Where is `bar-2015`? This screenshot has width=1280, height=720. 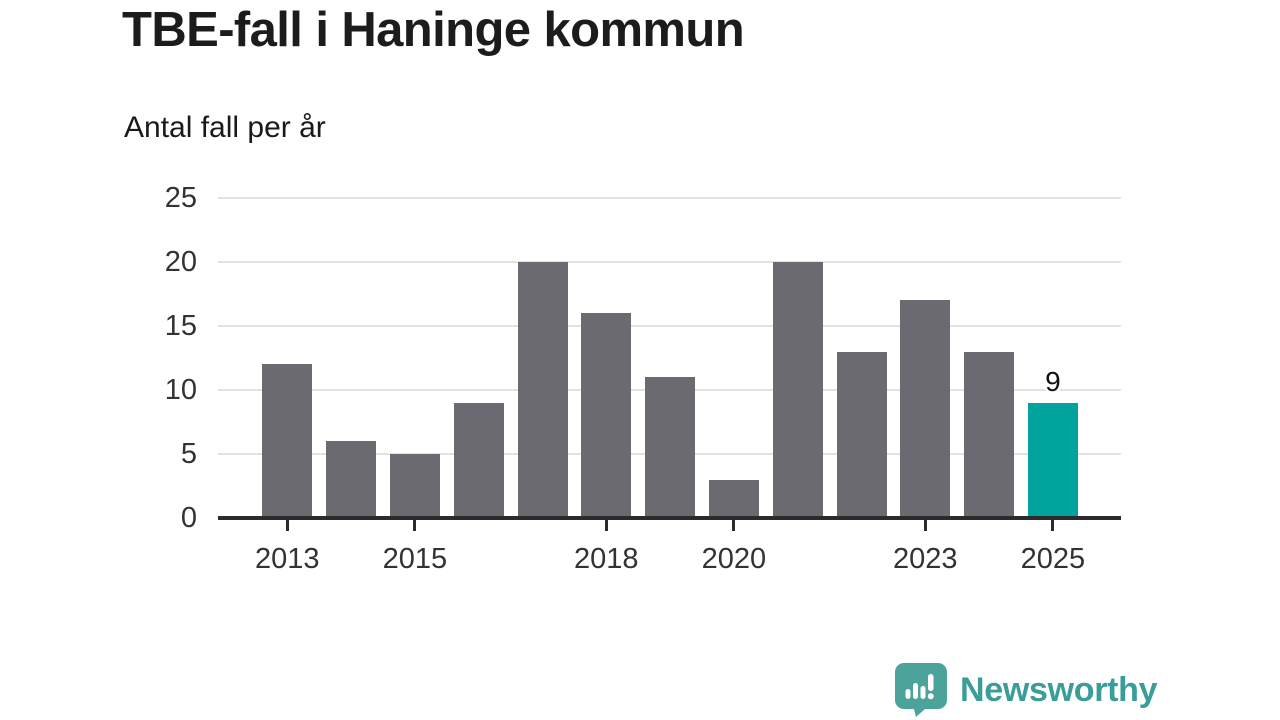 bar-2015 is located at coordinates (414, 486).